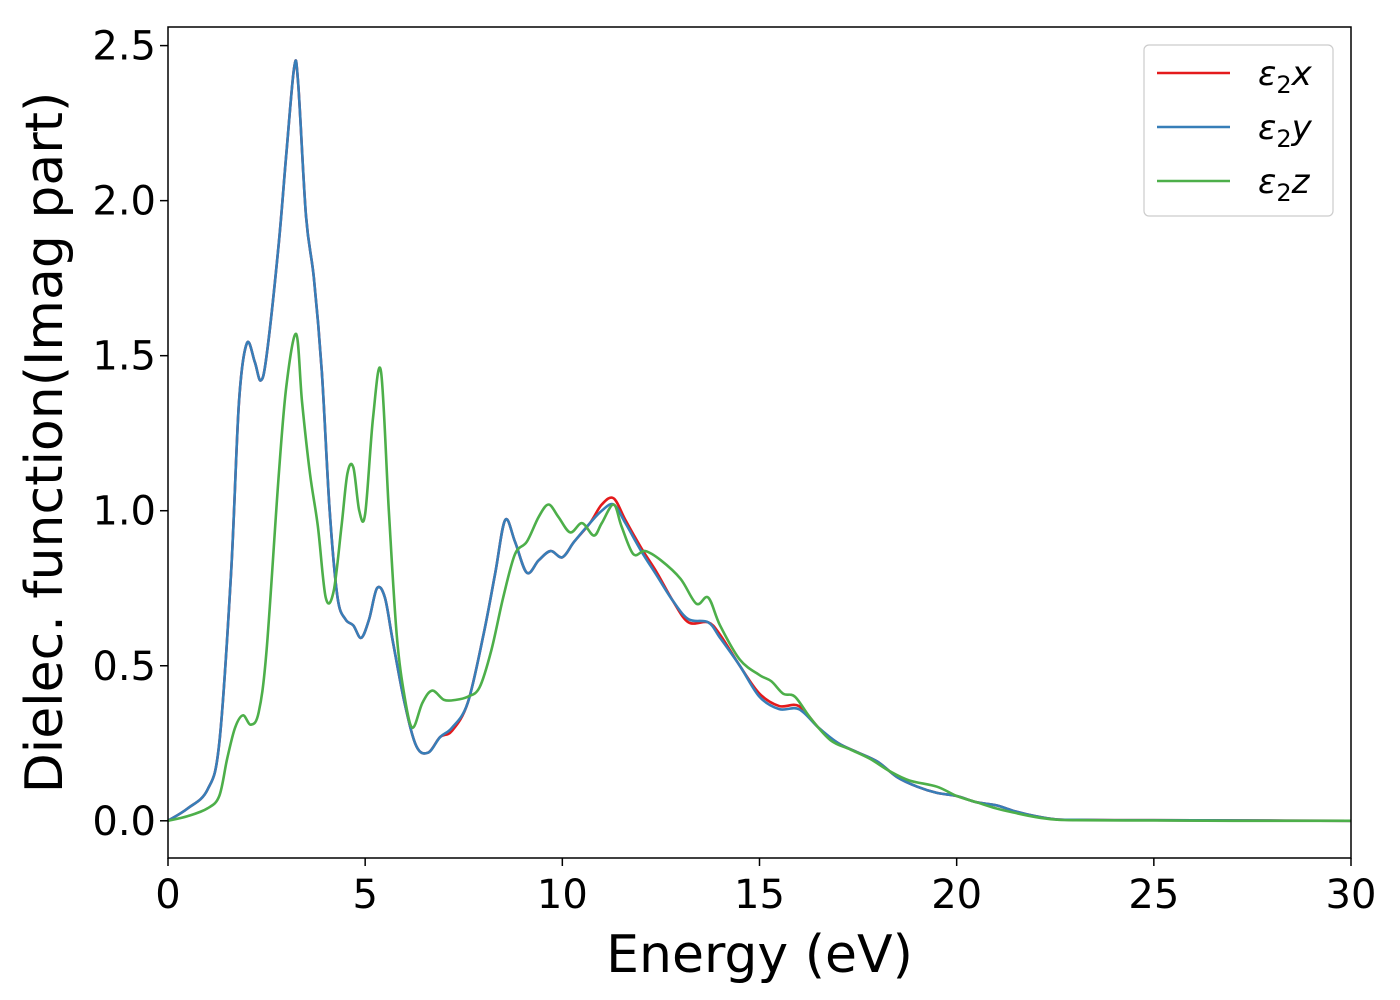 The width and height of the screenshot is (1400, 1000). Describe the element at coordinates (167, 895) in the screenshot. I see `x-tick-label: 0` at that location.